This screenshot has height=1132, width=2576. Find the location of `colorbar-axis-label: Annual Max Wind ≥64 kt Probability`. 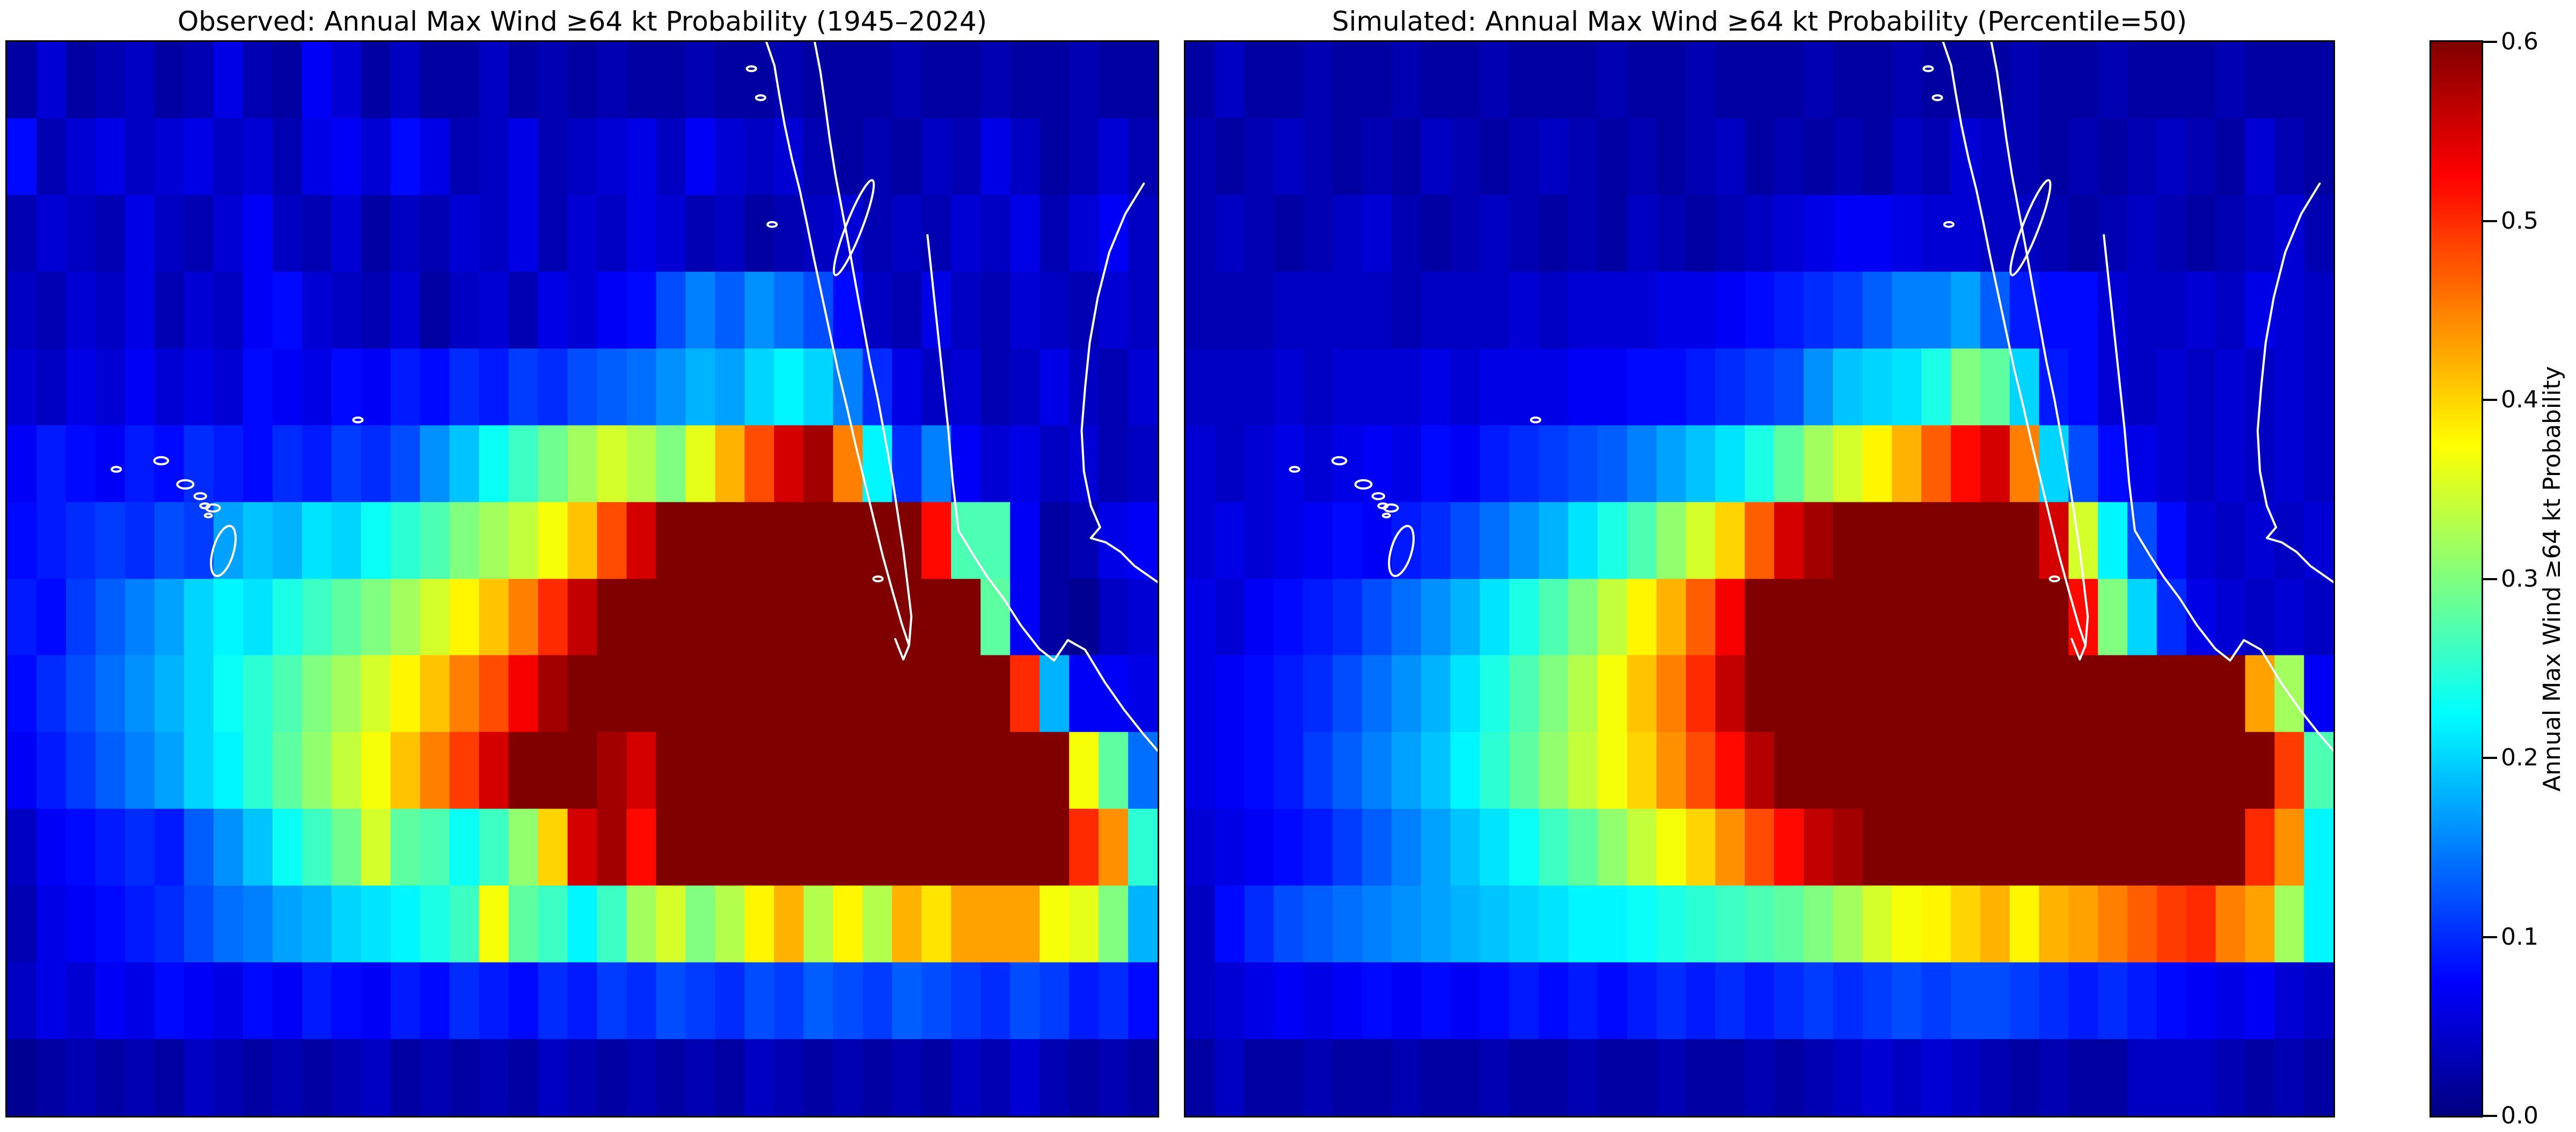

colorbar-axis-label: Annual Max Wind ≥64 kt Probability is located at coordinates (2552, 579).